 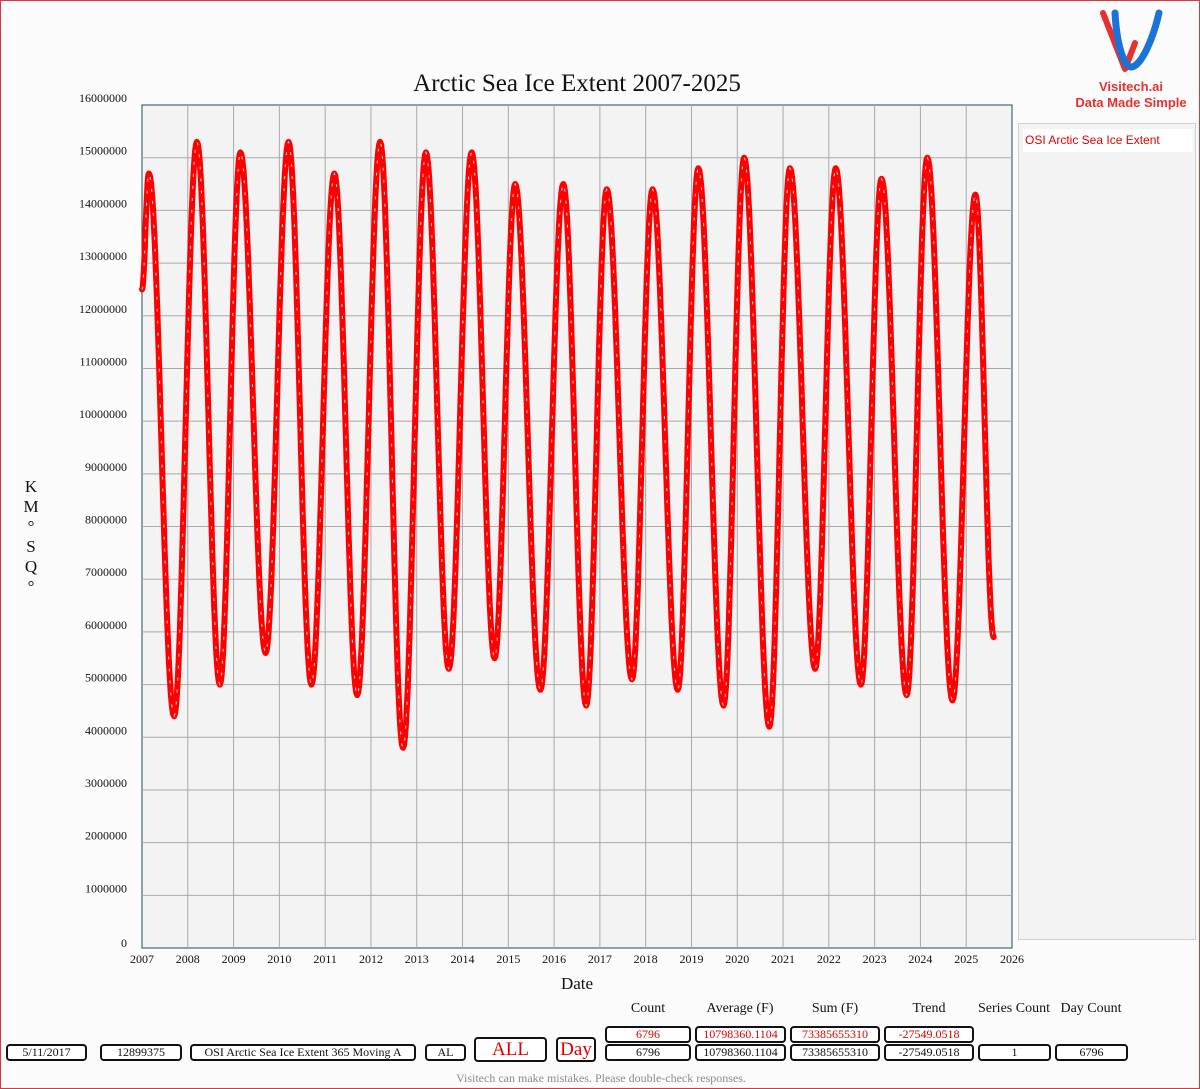 I want to click on x-tick-label: 2019, so click(x=691, y=959).